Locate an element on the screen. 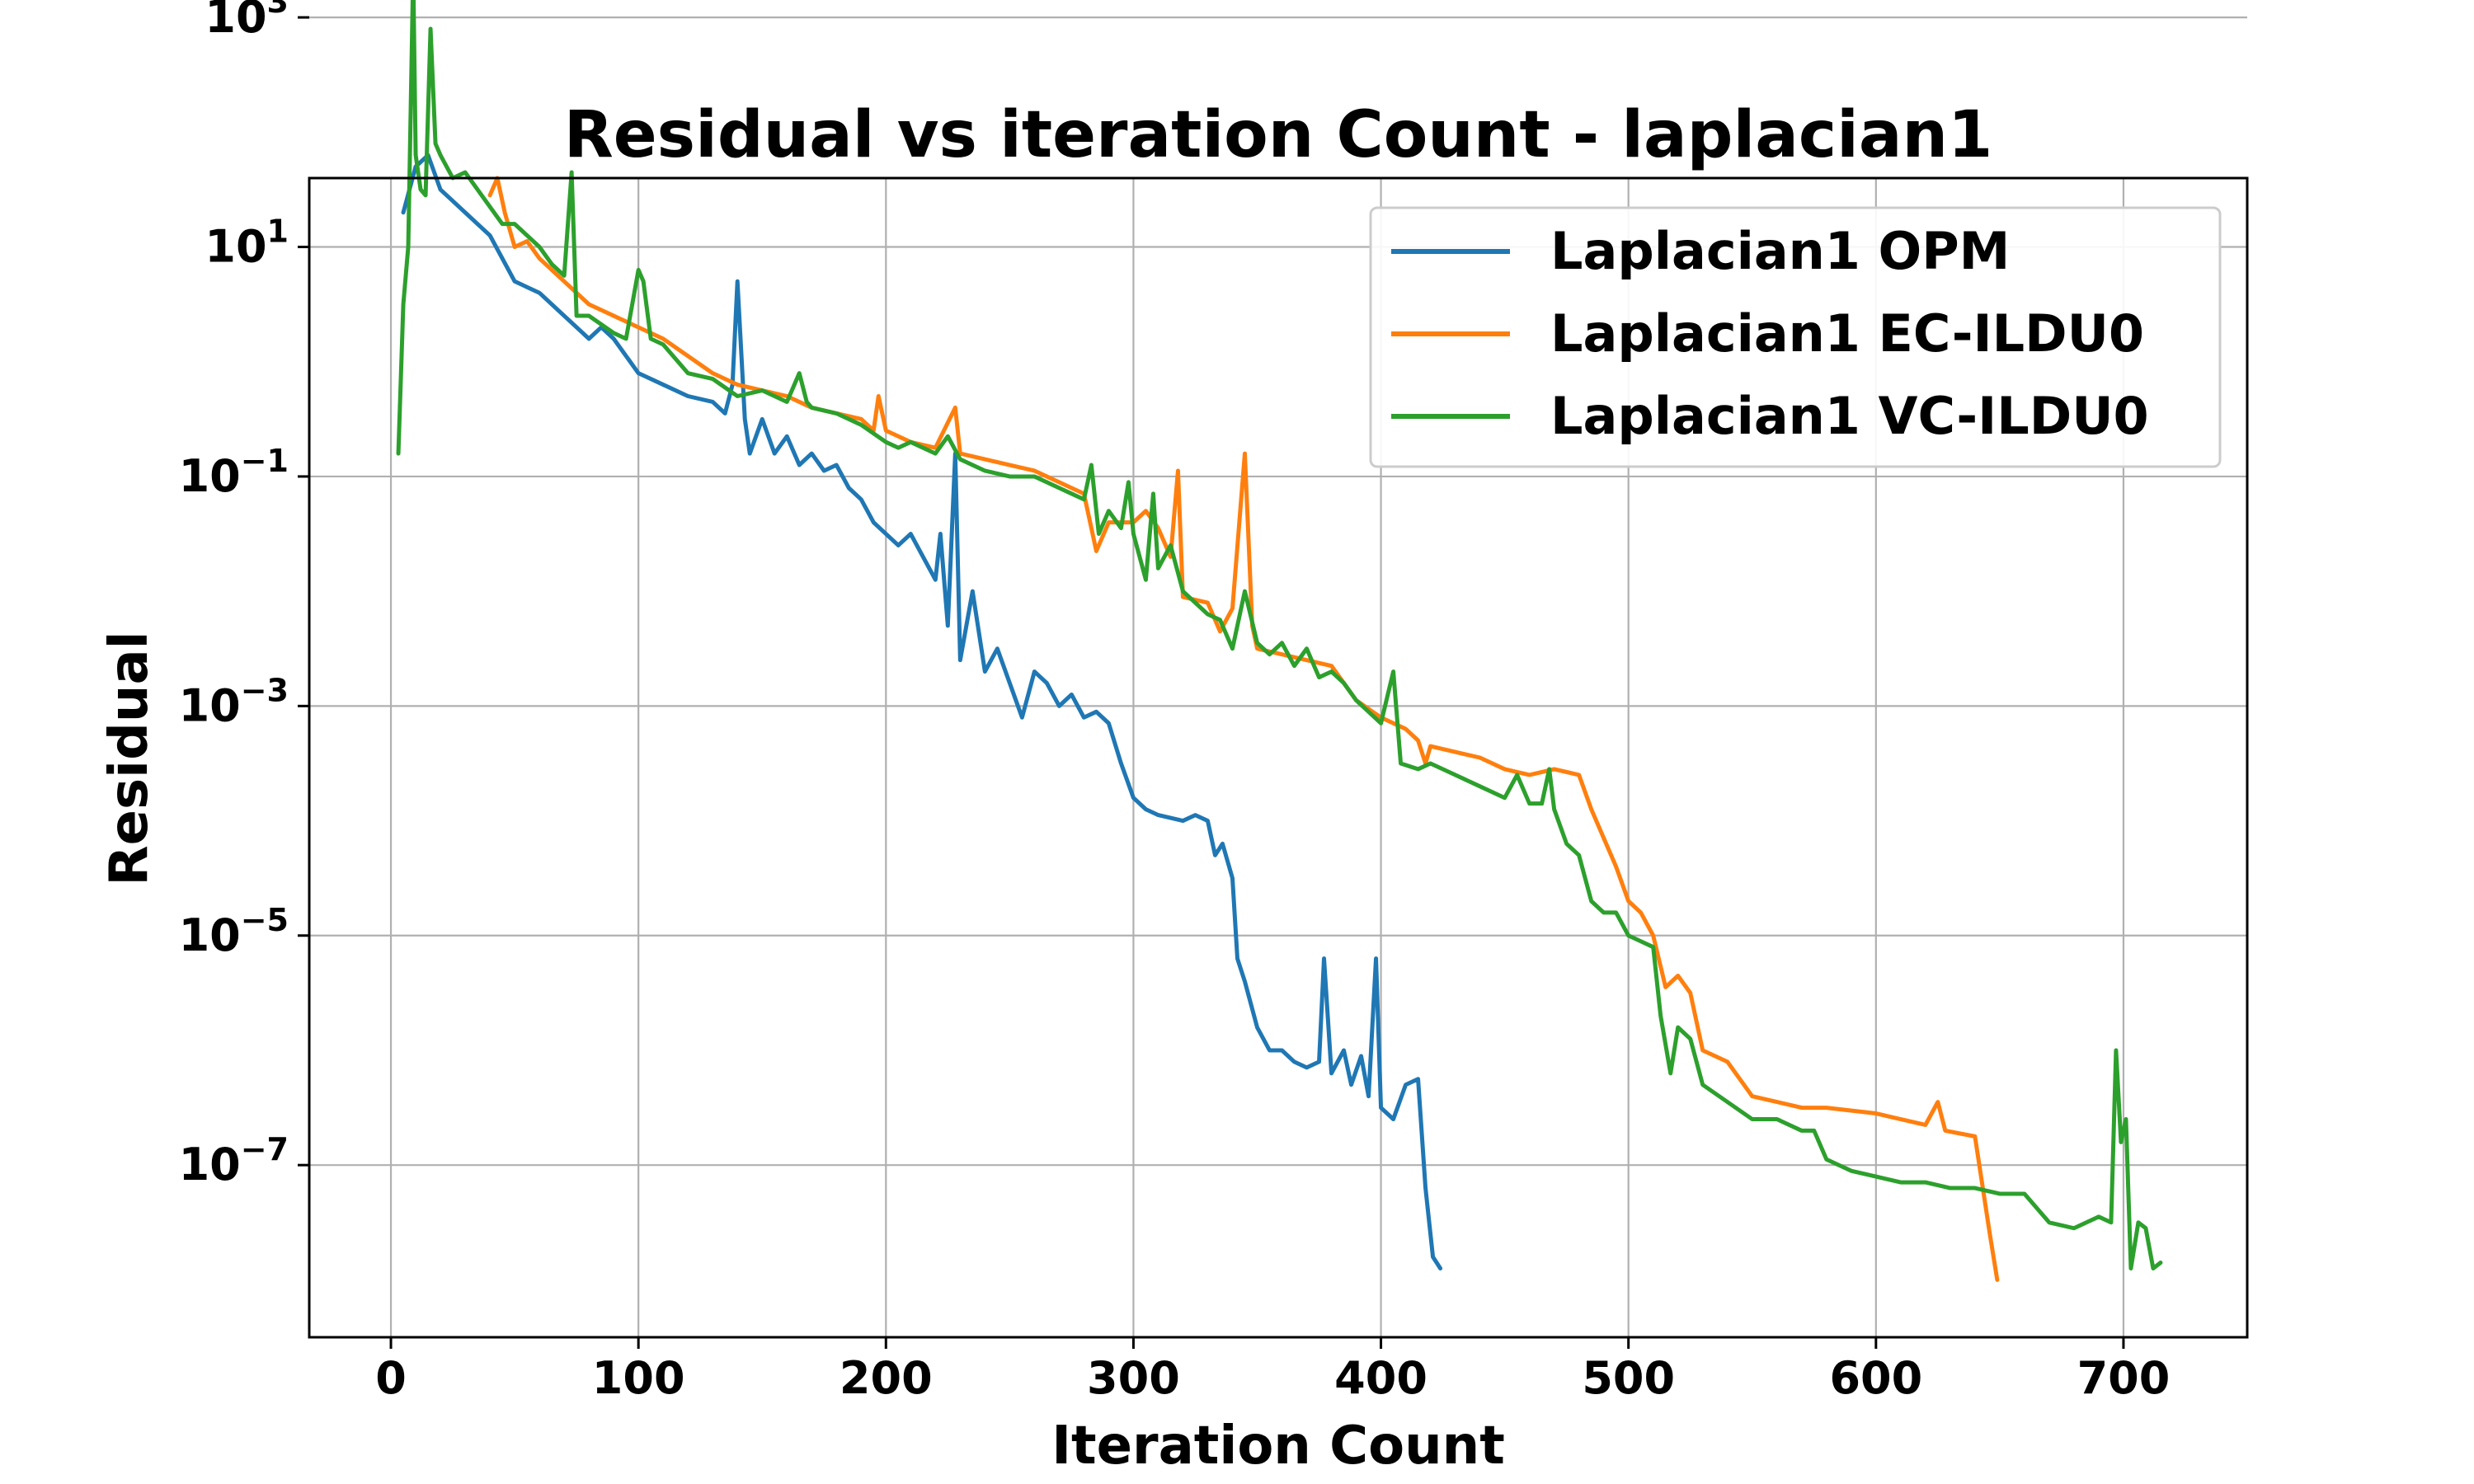 The height and width of the screenshot is (1484, 2474). legend-label-ec-ildu0: Laplacian1 EC-ILDU0 is located at coordinates (1847, 333).